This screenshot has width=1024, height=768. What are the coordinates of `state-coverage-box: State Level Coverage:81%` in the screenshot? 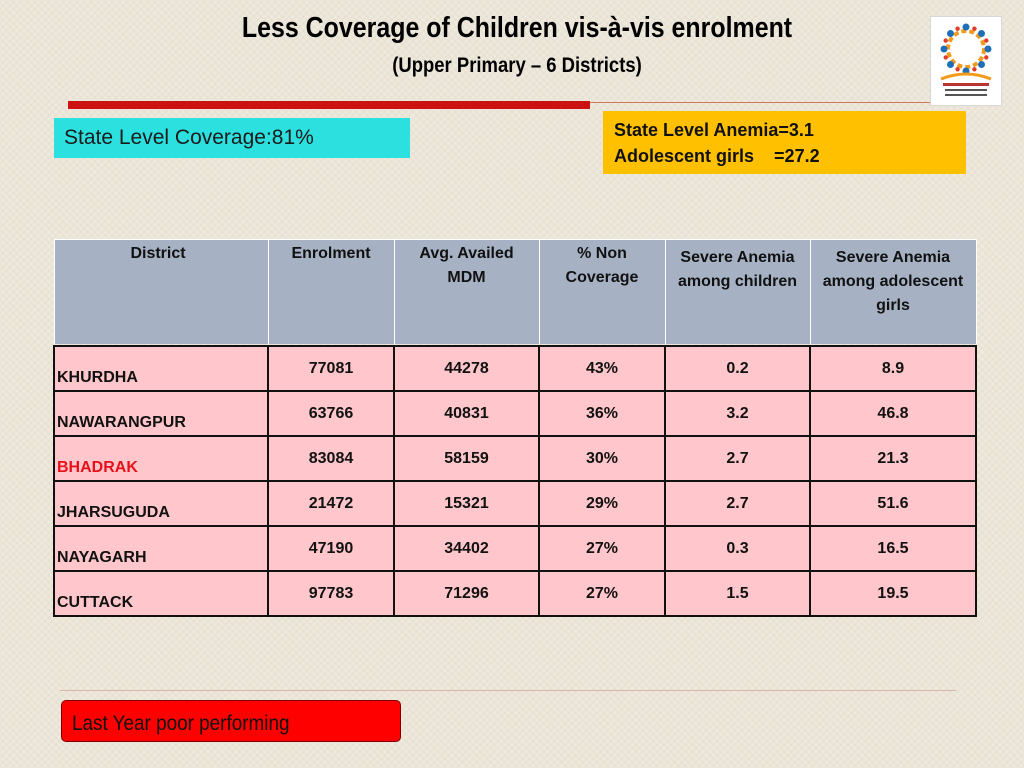 It's located at (232, 138).